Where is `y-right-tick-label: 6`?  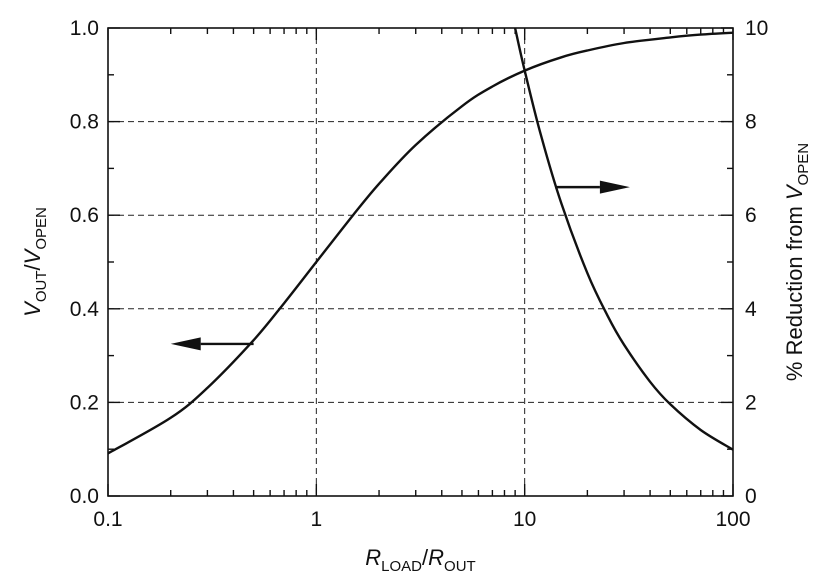
y-right-tick-label: 6 is located at coordinates (751, 215).